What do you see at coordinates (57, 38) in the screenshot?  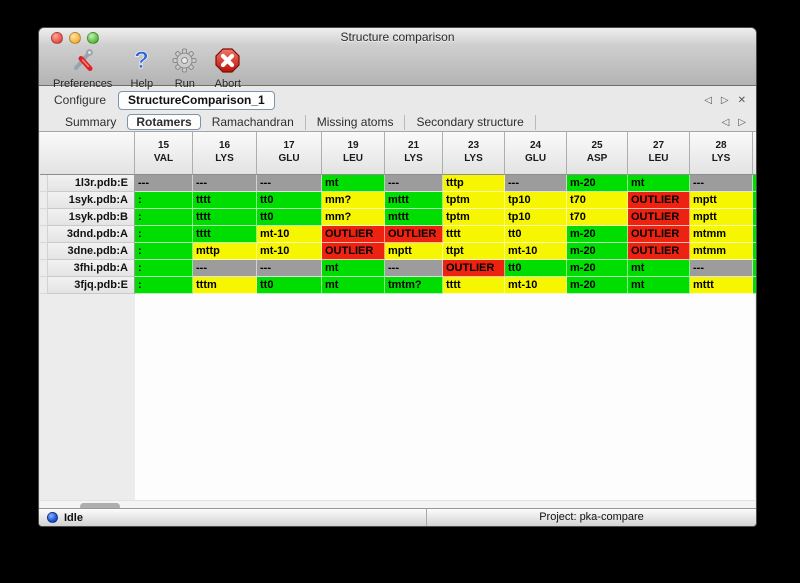 I see `close-window-button` at bounding box center [57, 38].